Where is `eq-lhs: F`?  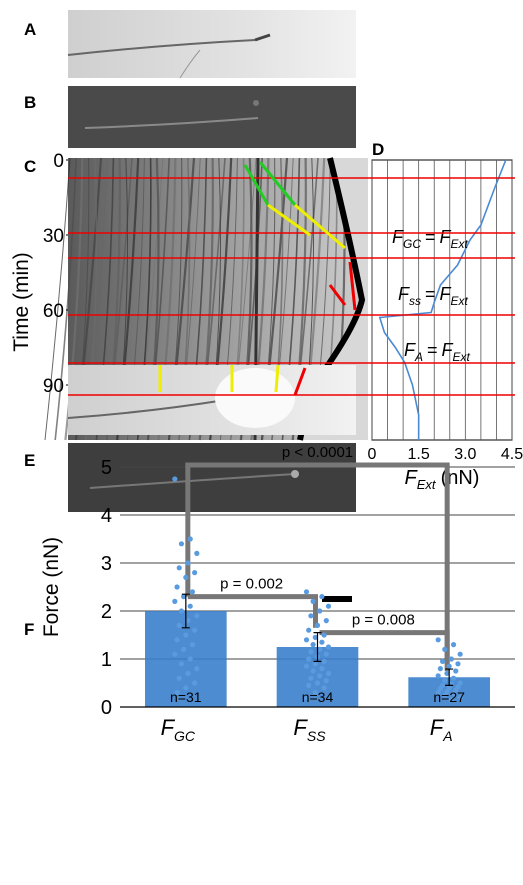
eq-lhs: F is located at coordinates (410, 350).